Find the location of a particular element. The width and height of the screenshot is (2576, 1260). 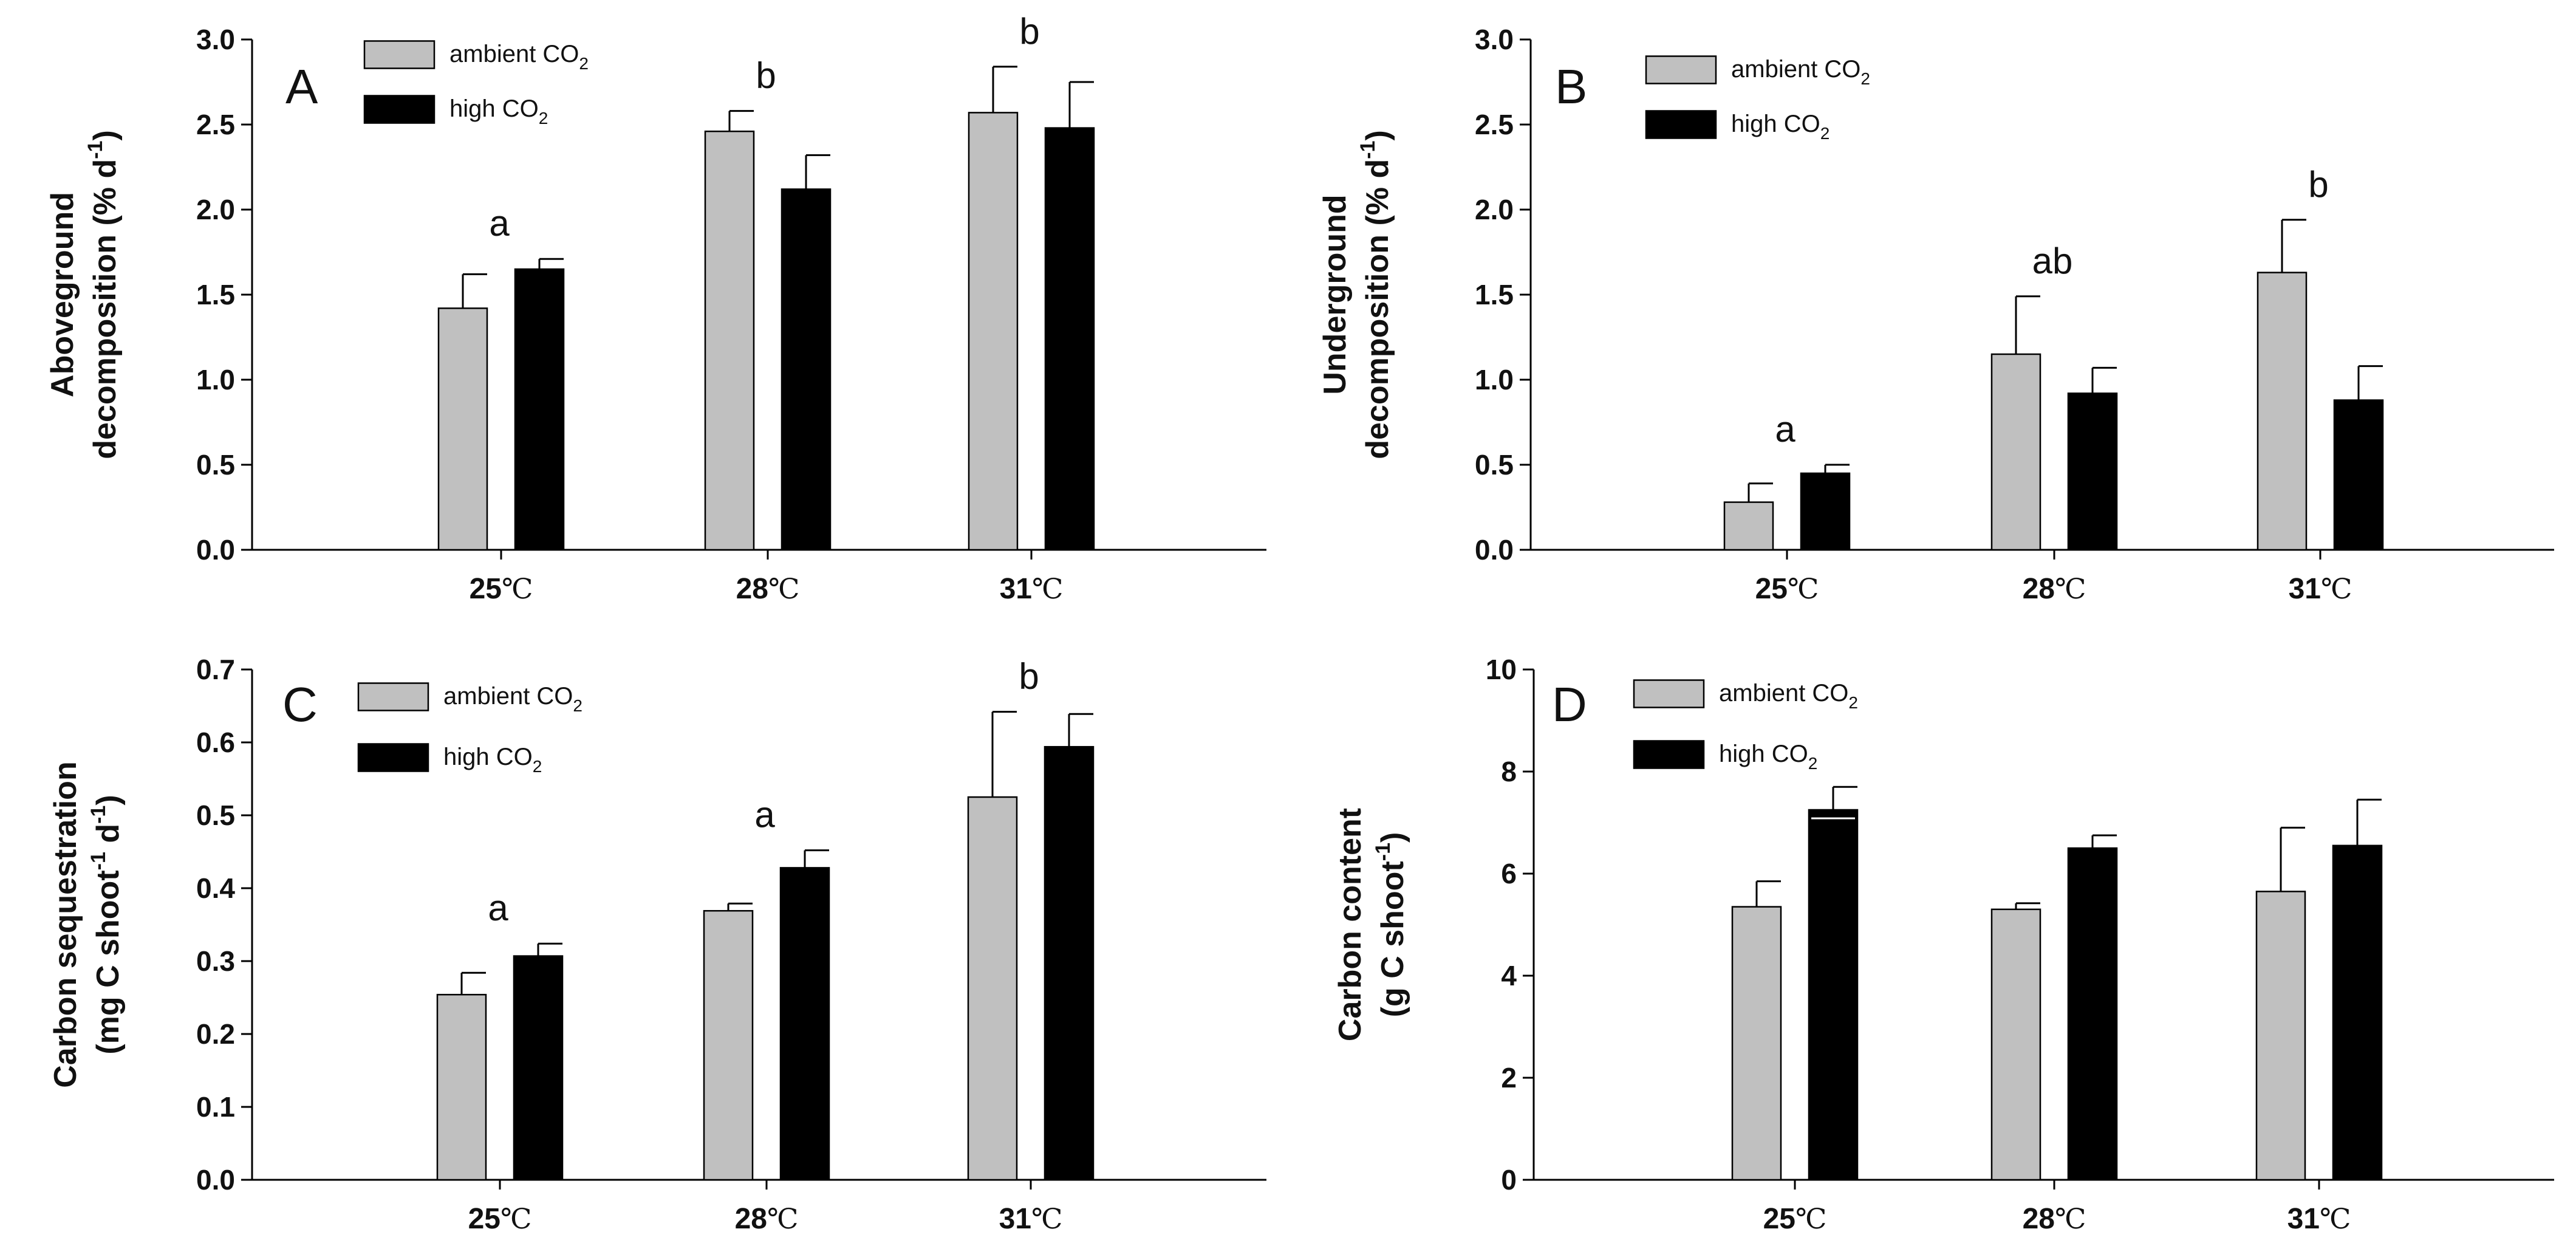

y-tick-label: 1.0 is located at coordinates (1494, 379).